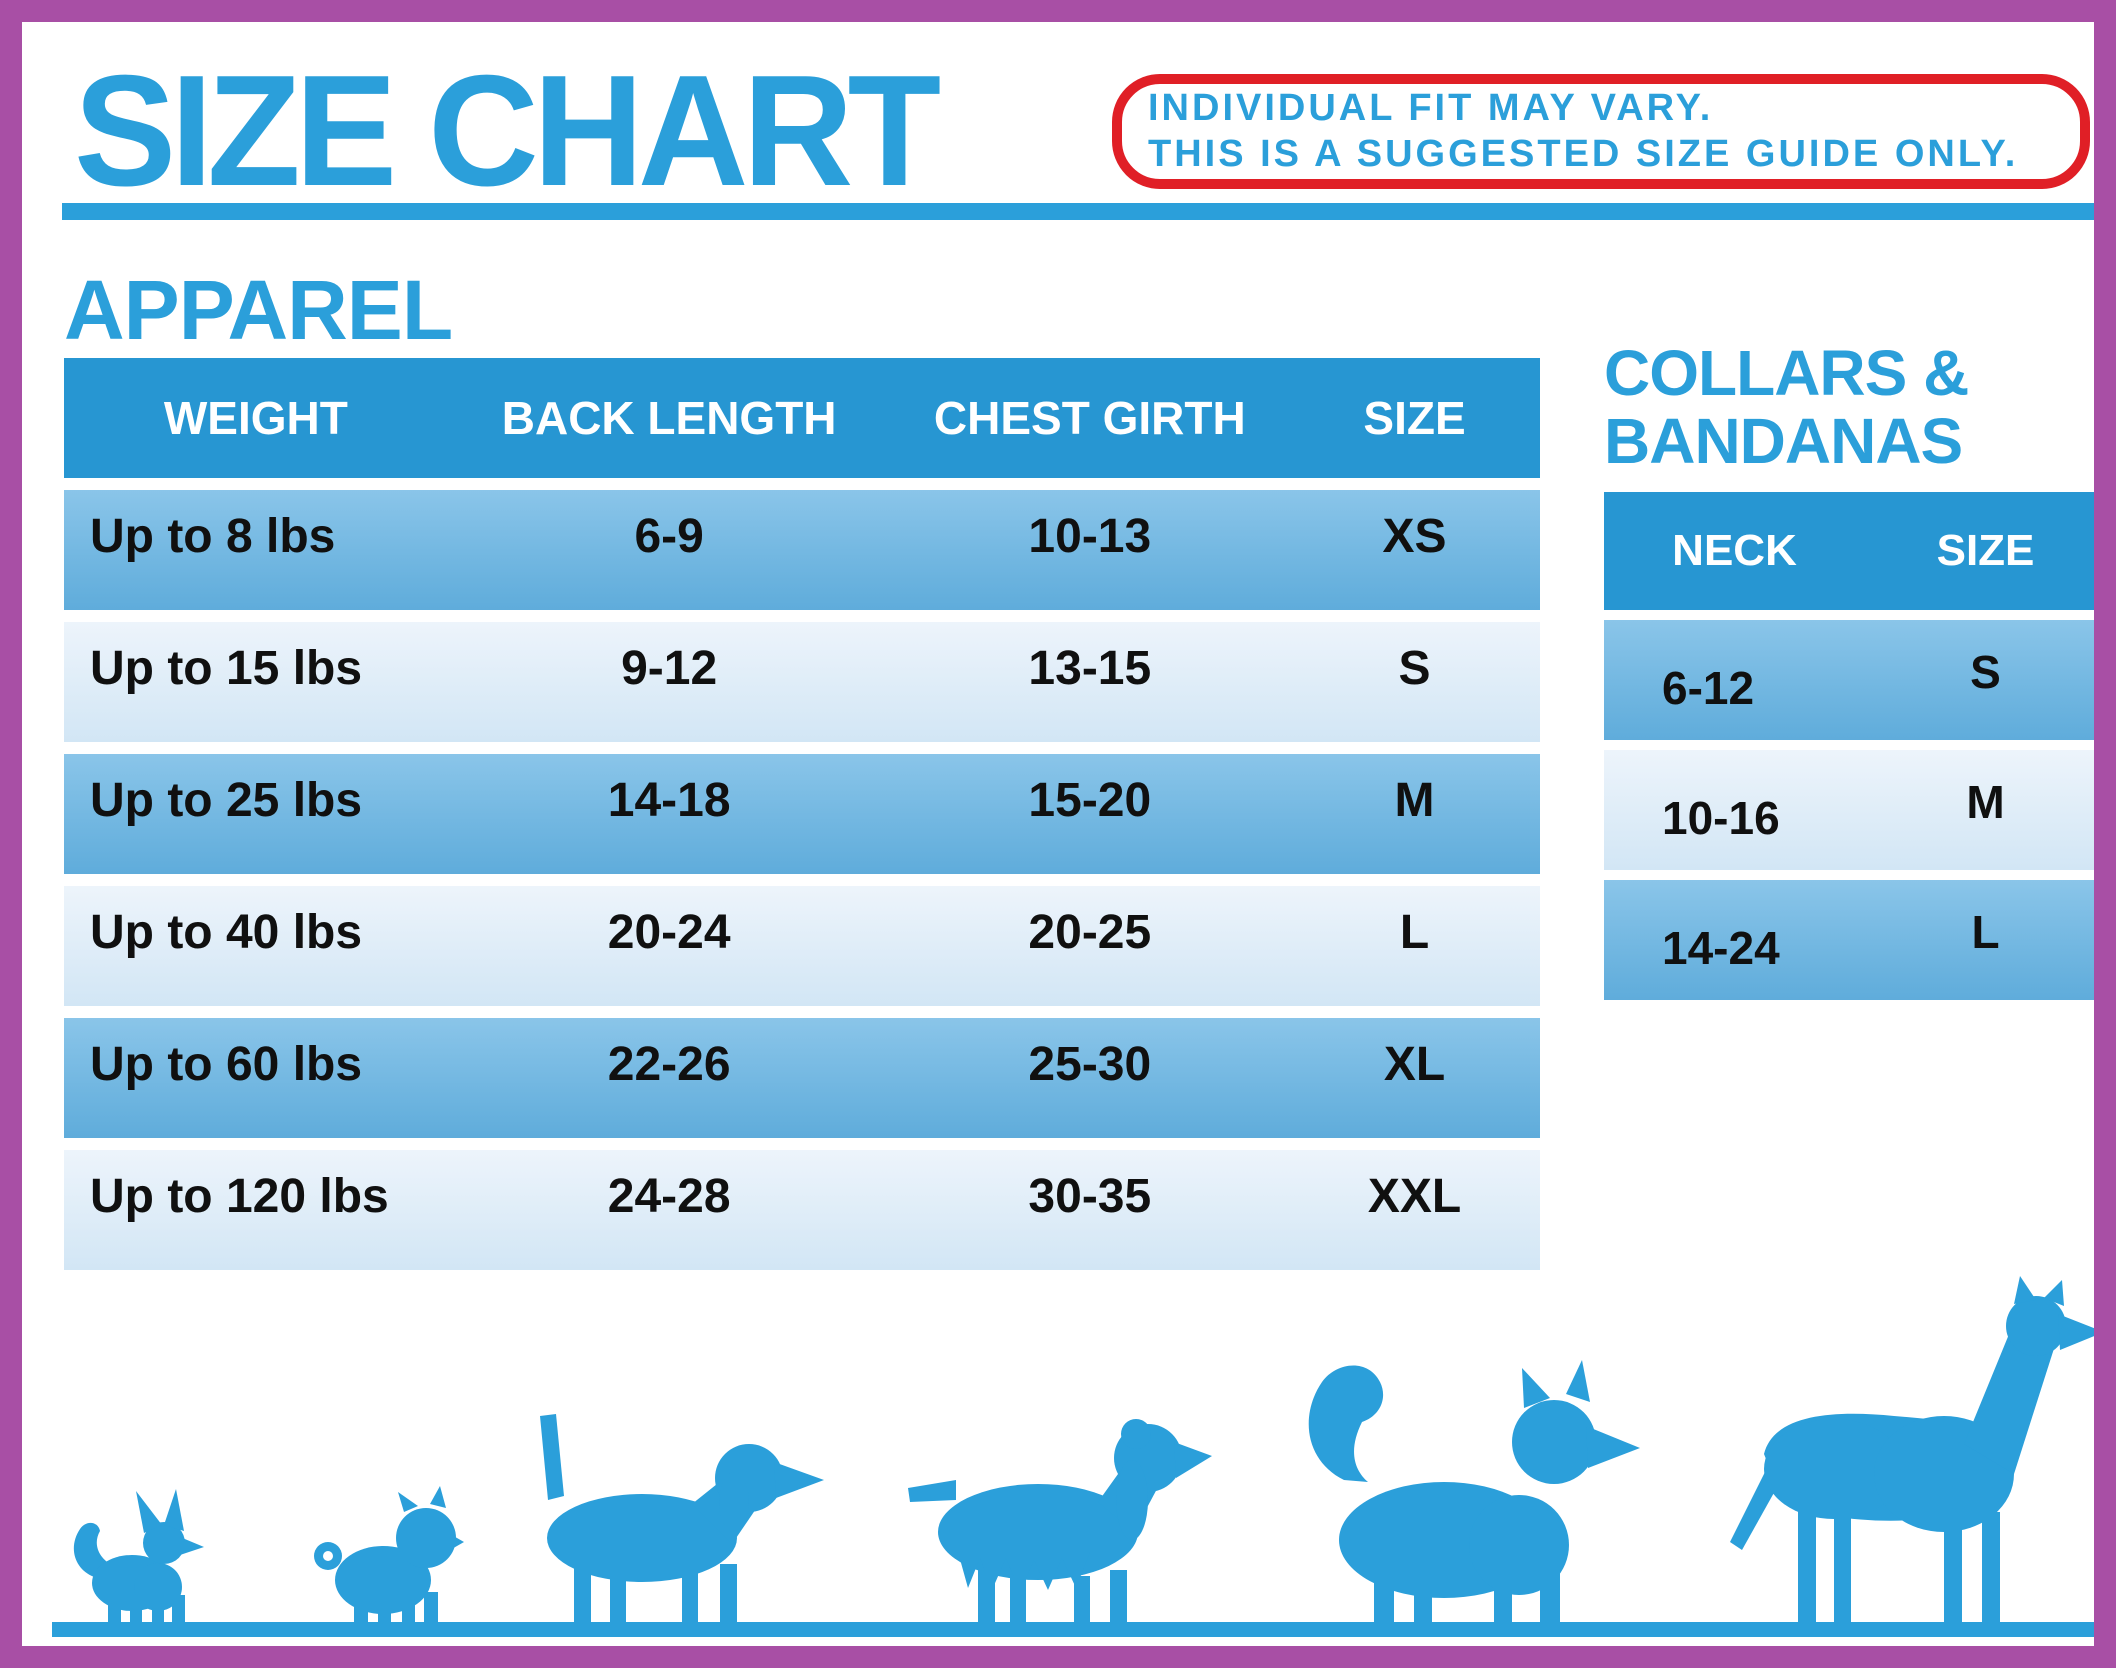 Image resolution: width=2116 pixels, height=1668 pixels. What do you see at coordinates (1414, 536) in the screenshot?
I see `cell-size: XS` at bounding box center [1414, 536].